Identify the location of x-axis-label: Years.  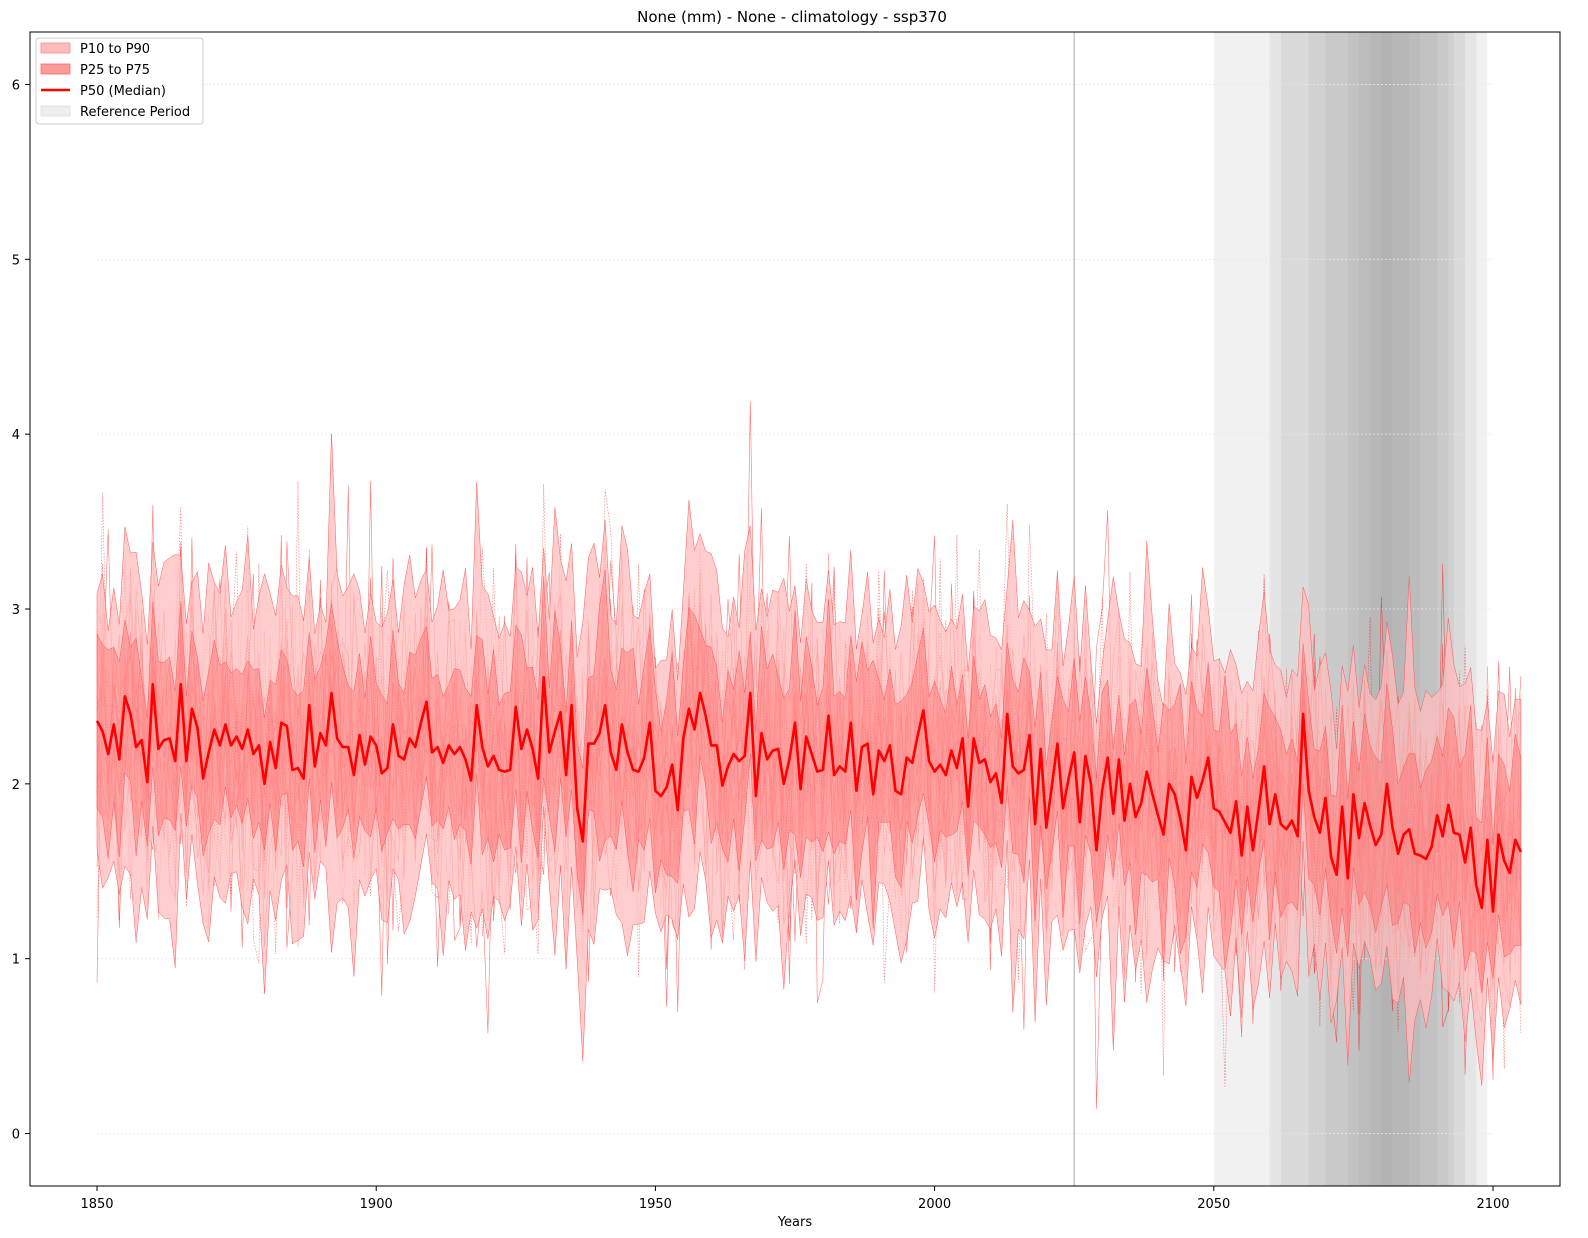
(795, 1222).